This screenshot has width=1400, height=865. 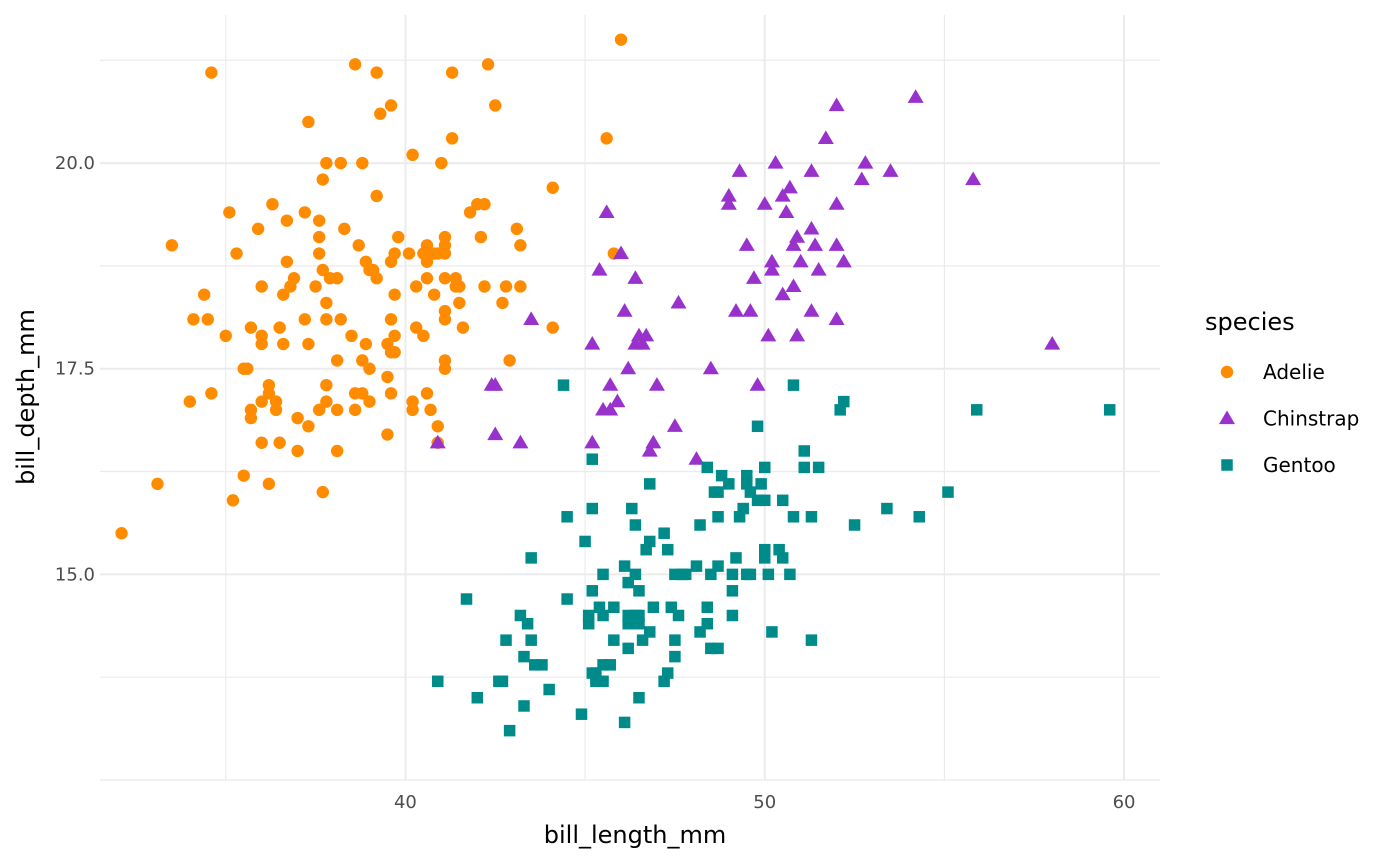 What do you see at coordinates (1227, 465) in the screenshot?
I see `legend-key-gentoo` at bounding box center [1227, 465].